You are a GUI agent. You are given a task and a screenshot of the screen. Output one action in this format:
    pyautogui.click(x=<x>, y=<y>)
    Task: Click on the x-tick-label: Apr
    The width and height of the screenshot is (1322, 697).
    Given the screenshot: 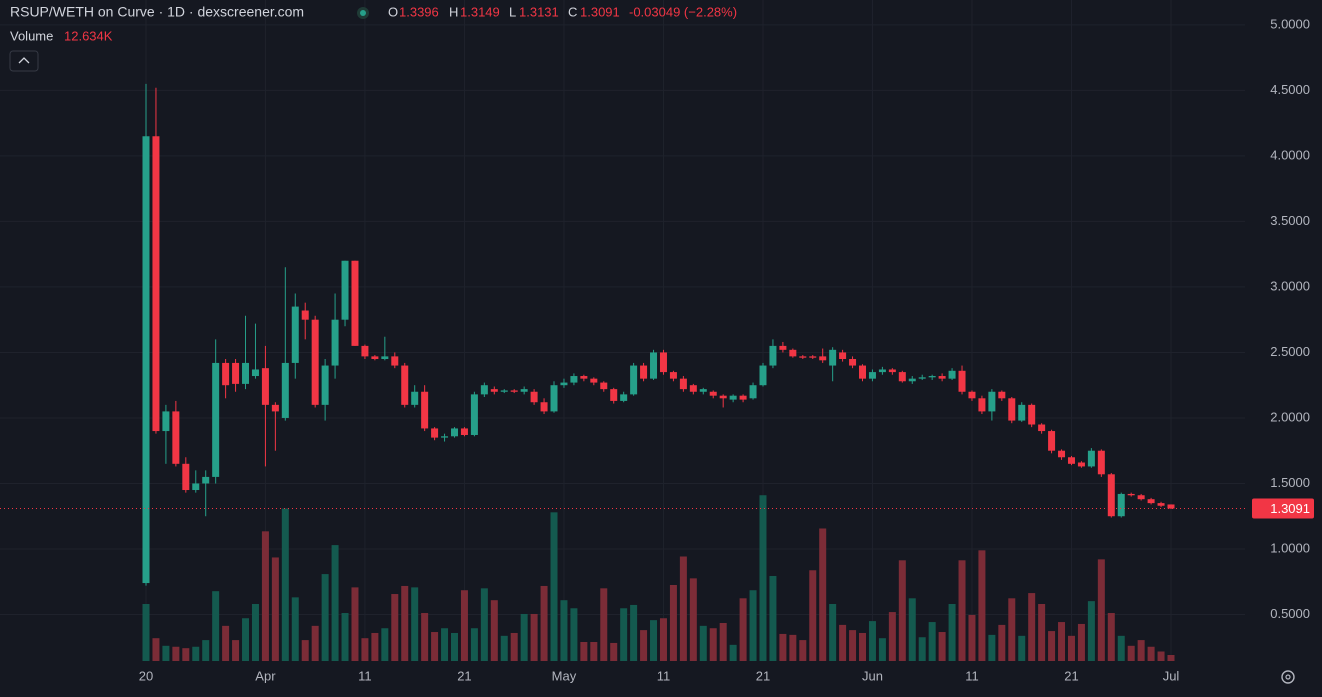 What is the action you would take?
    pyautogui.click(x=265, y=675)
    